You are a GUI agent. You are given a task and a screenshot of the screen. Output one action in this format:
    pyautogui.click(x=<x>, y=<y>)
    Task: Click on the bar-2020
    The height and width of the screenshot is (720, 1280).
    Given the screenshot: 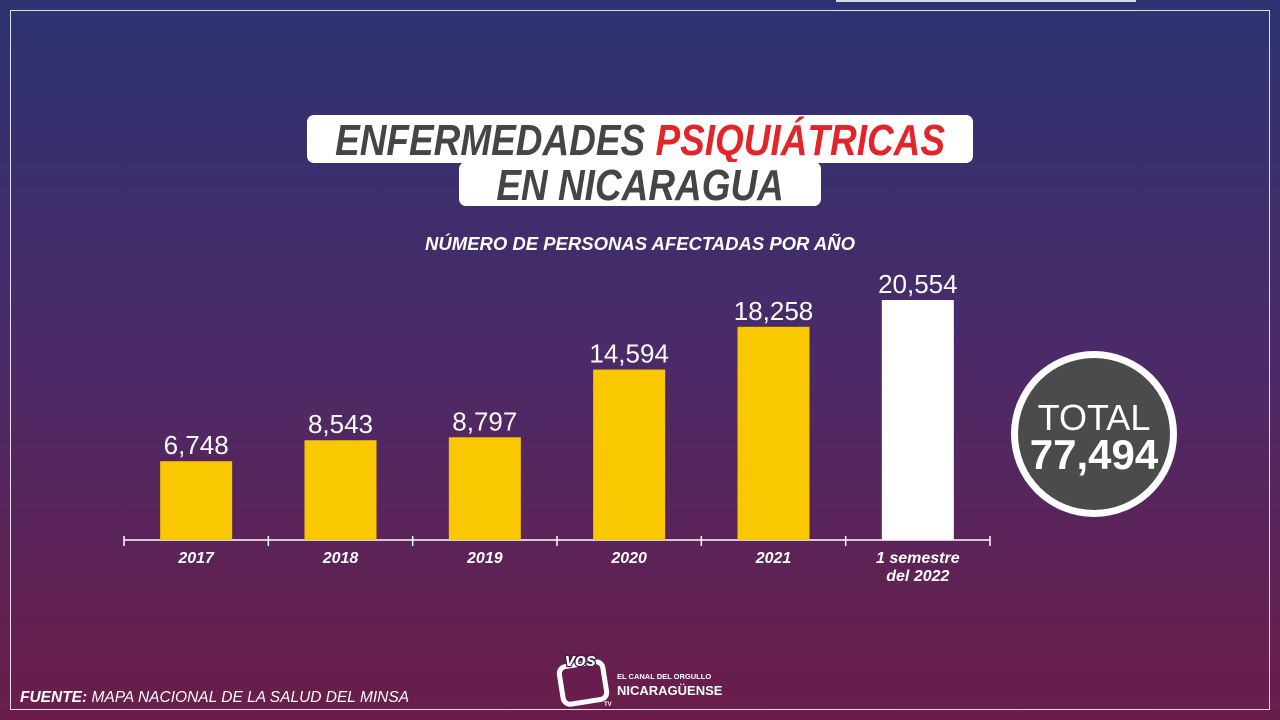 What is the action you would take?
    pyautogui.click(x=629, y=454)
    